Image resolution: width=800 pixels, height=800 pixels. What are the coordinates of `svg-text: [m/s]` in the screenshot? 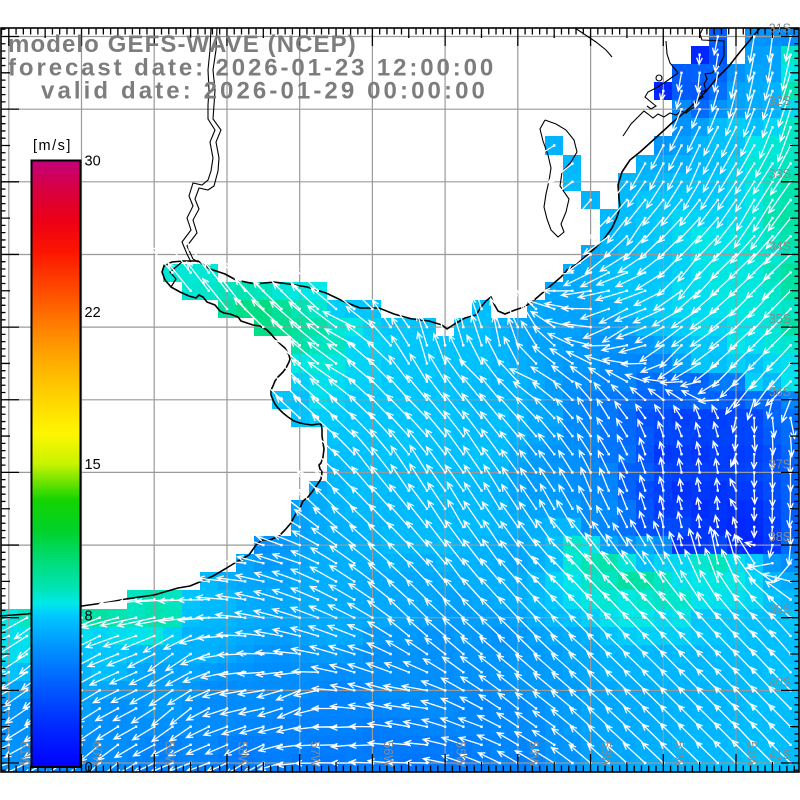 It's located at (52, 146).